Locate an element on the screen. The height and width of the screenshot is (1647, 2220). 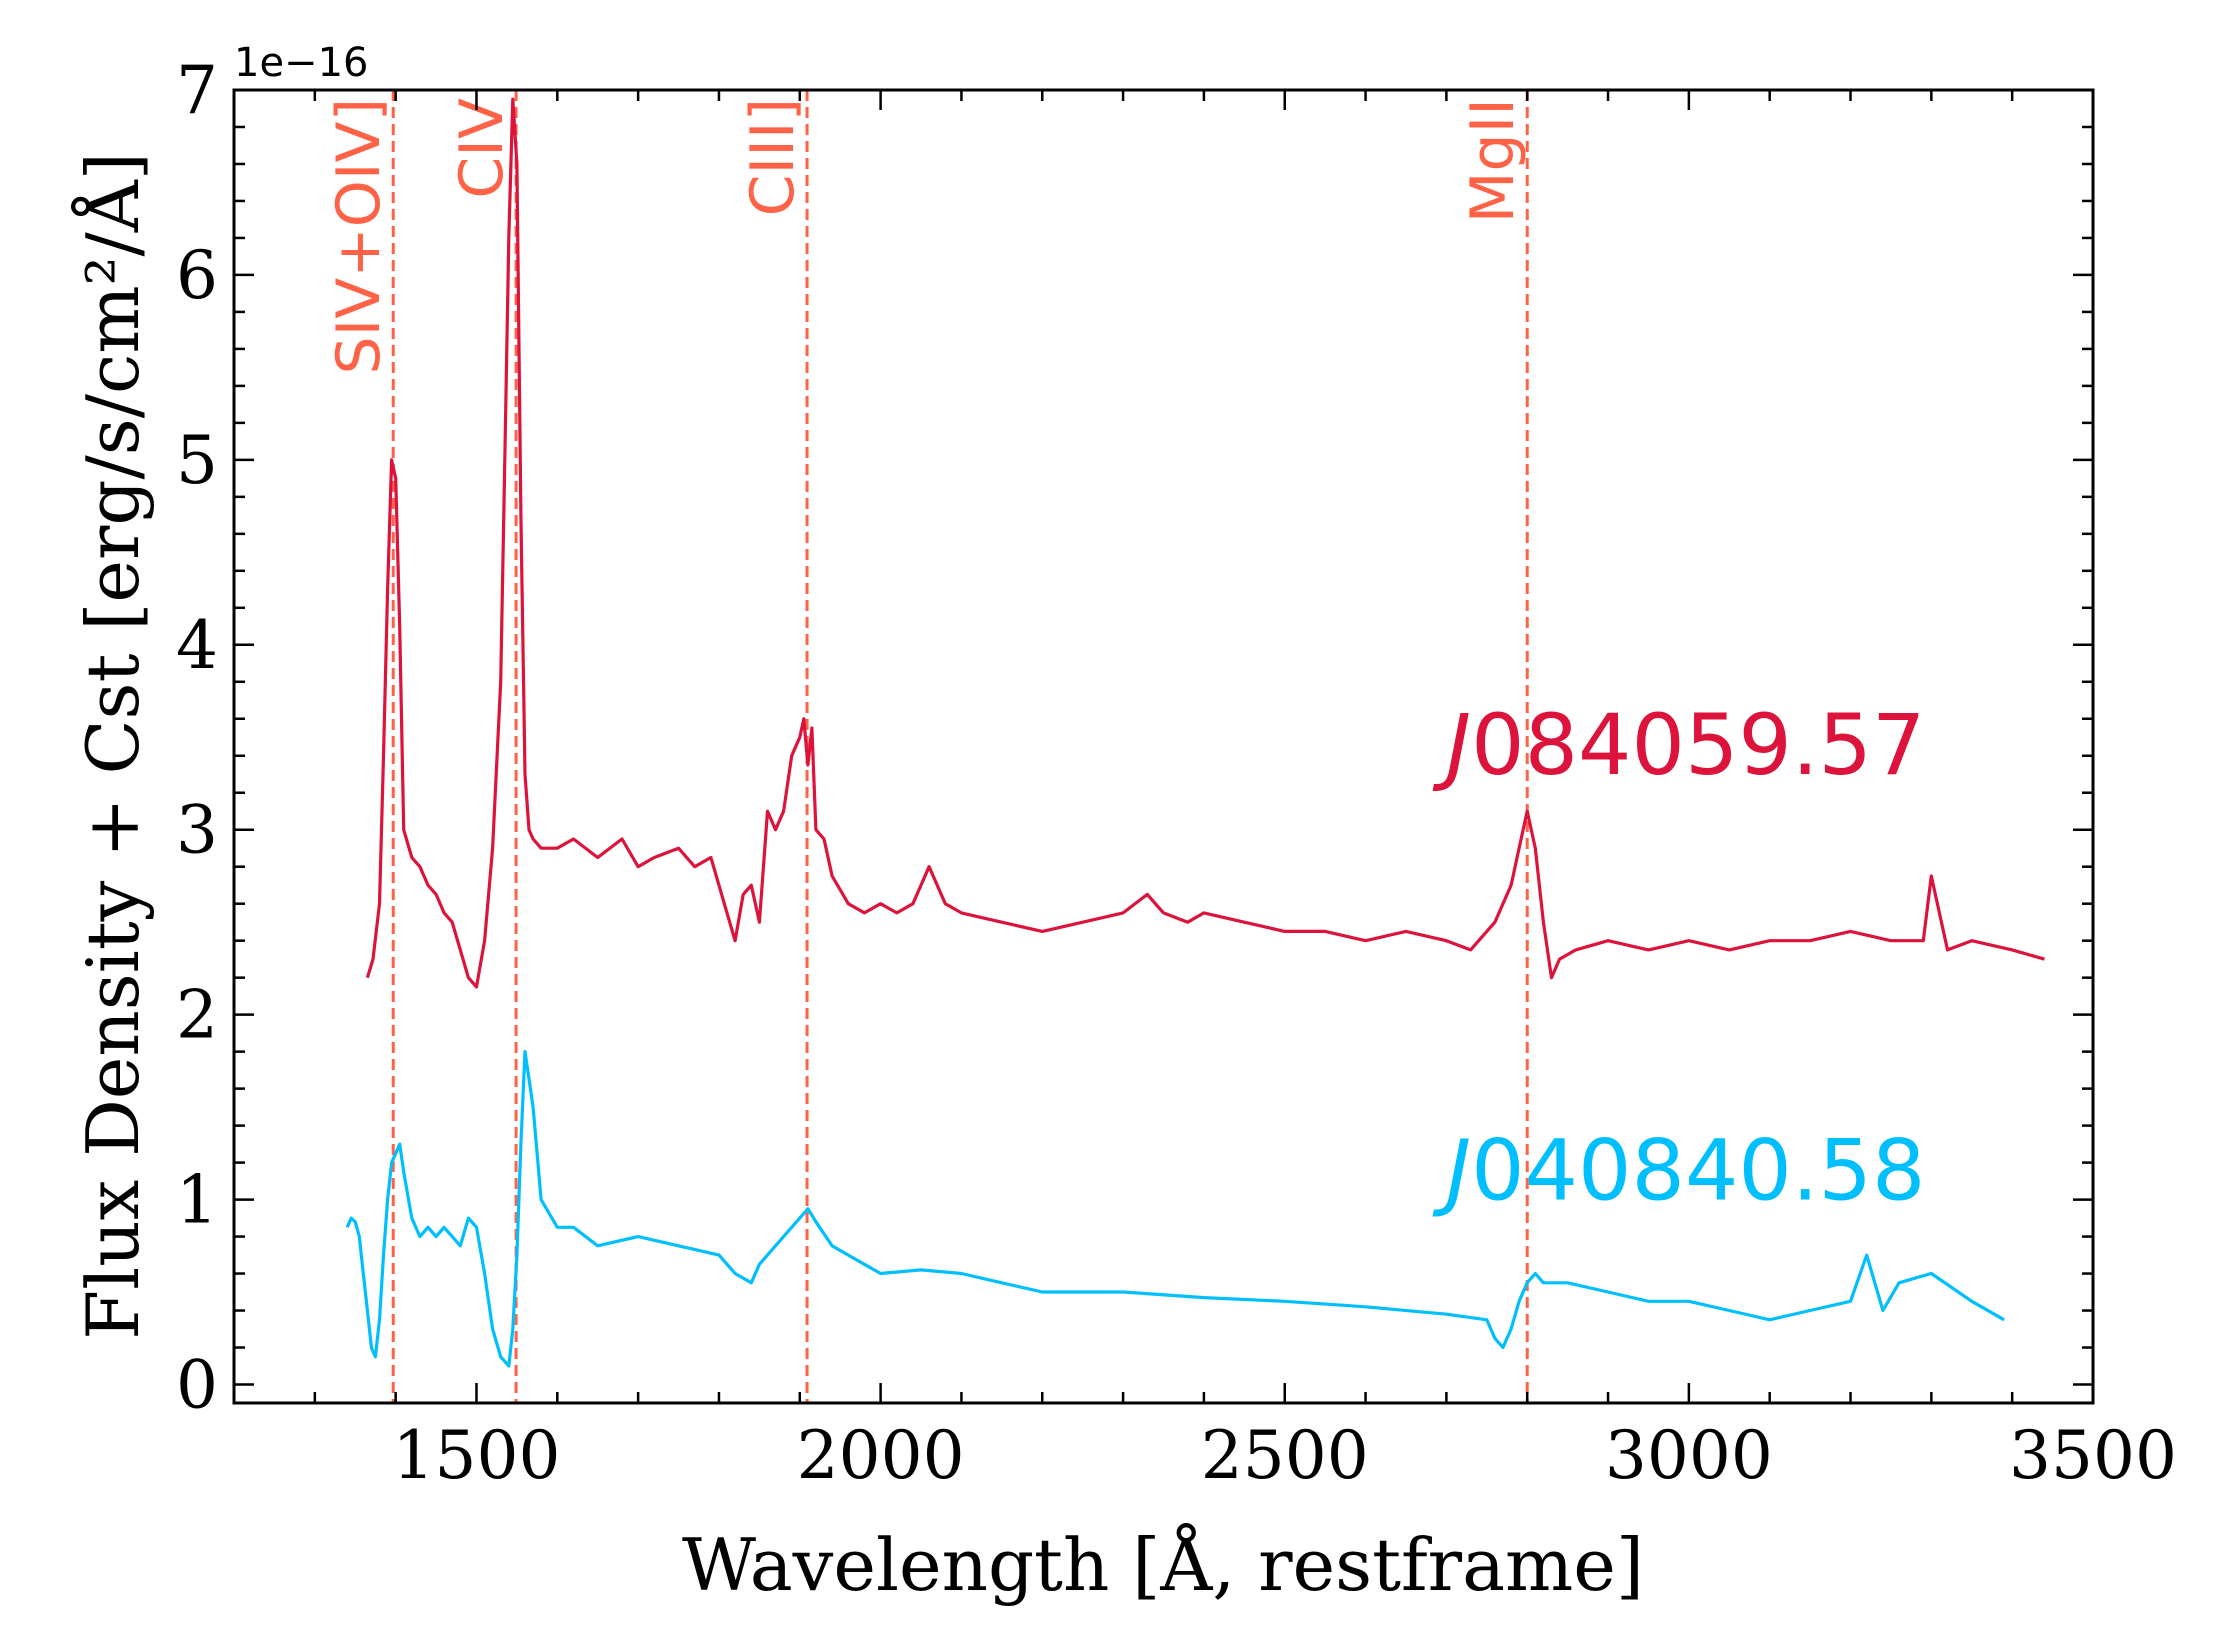
y-tick-label-4: 4 is located at coordinates (197, 645).